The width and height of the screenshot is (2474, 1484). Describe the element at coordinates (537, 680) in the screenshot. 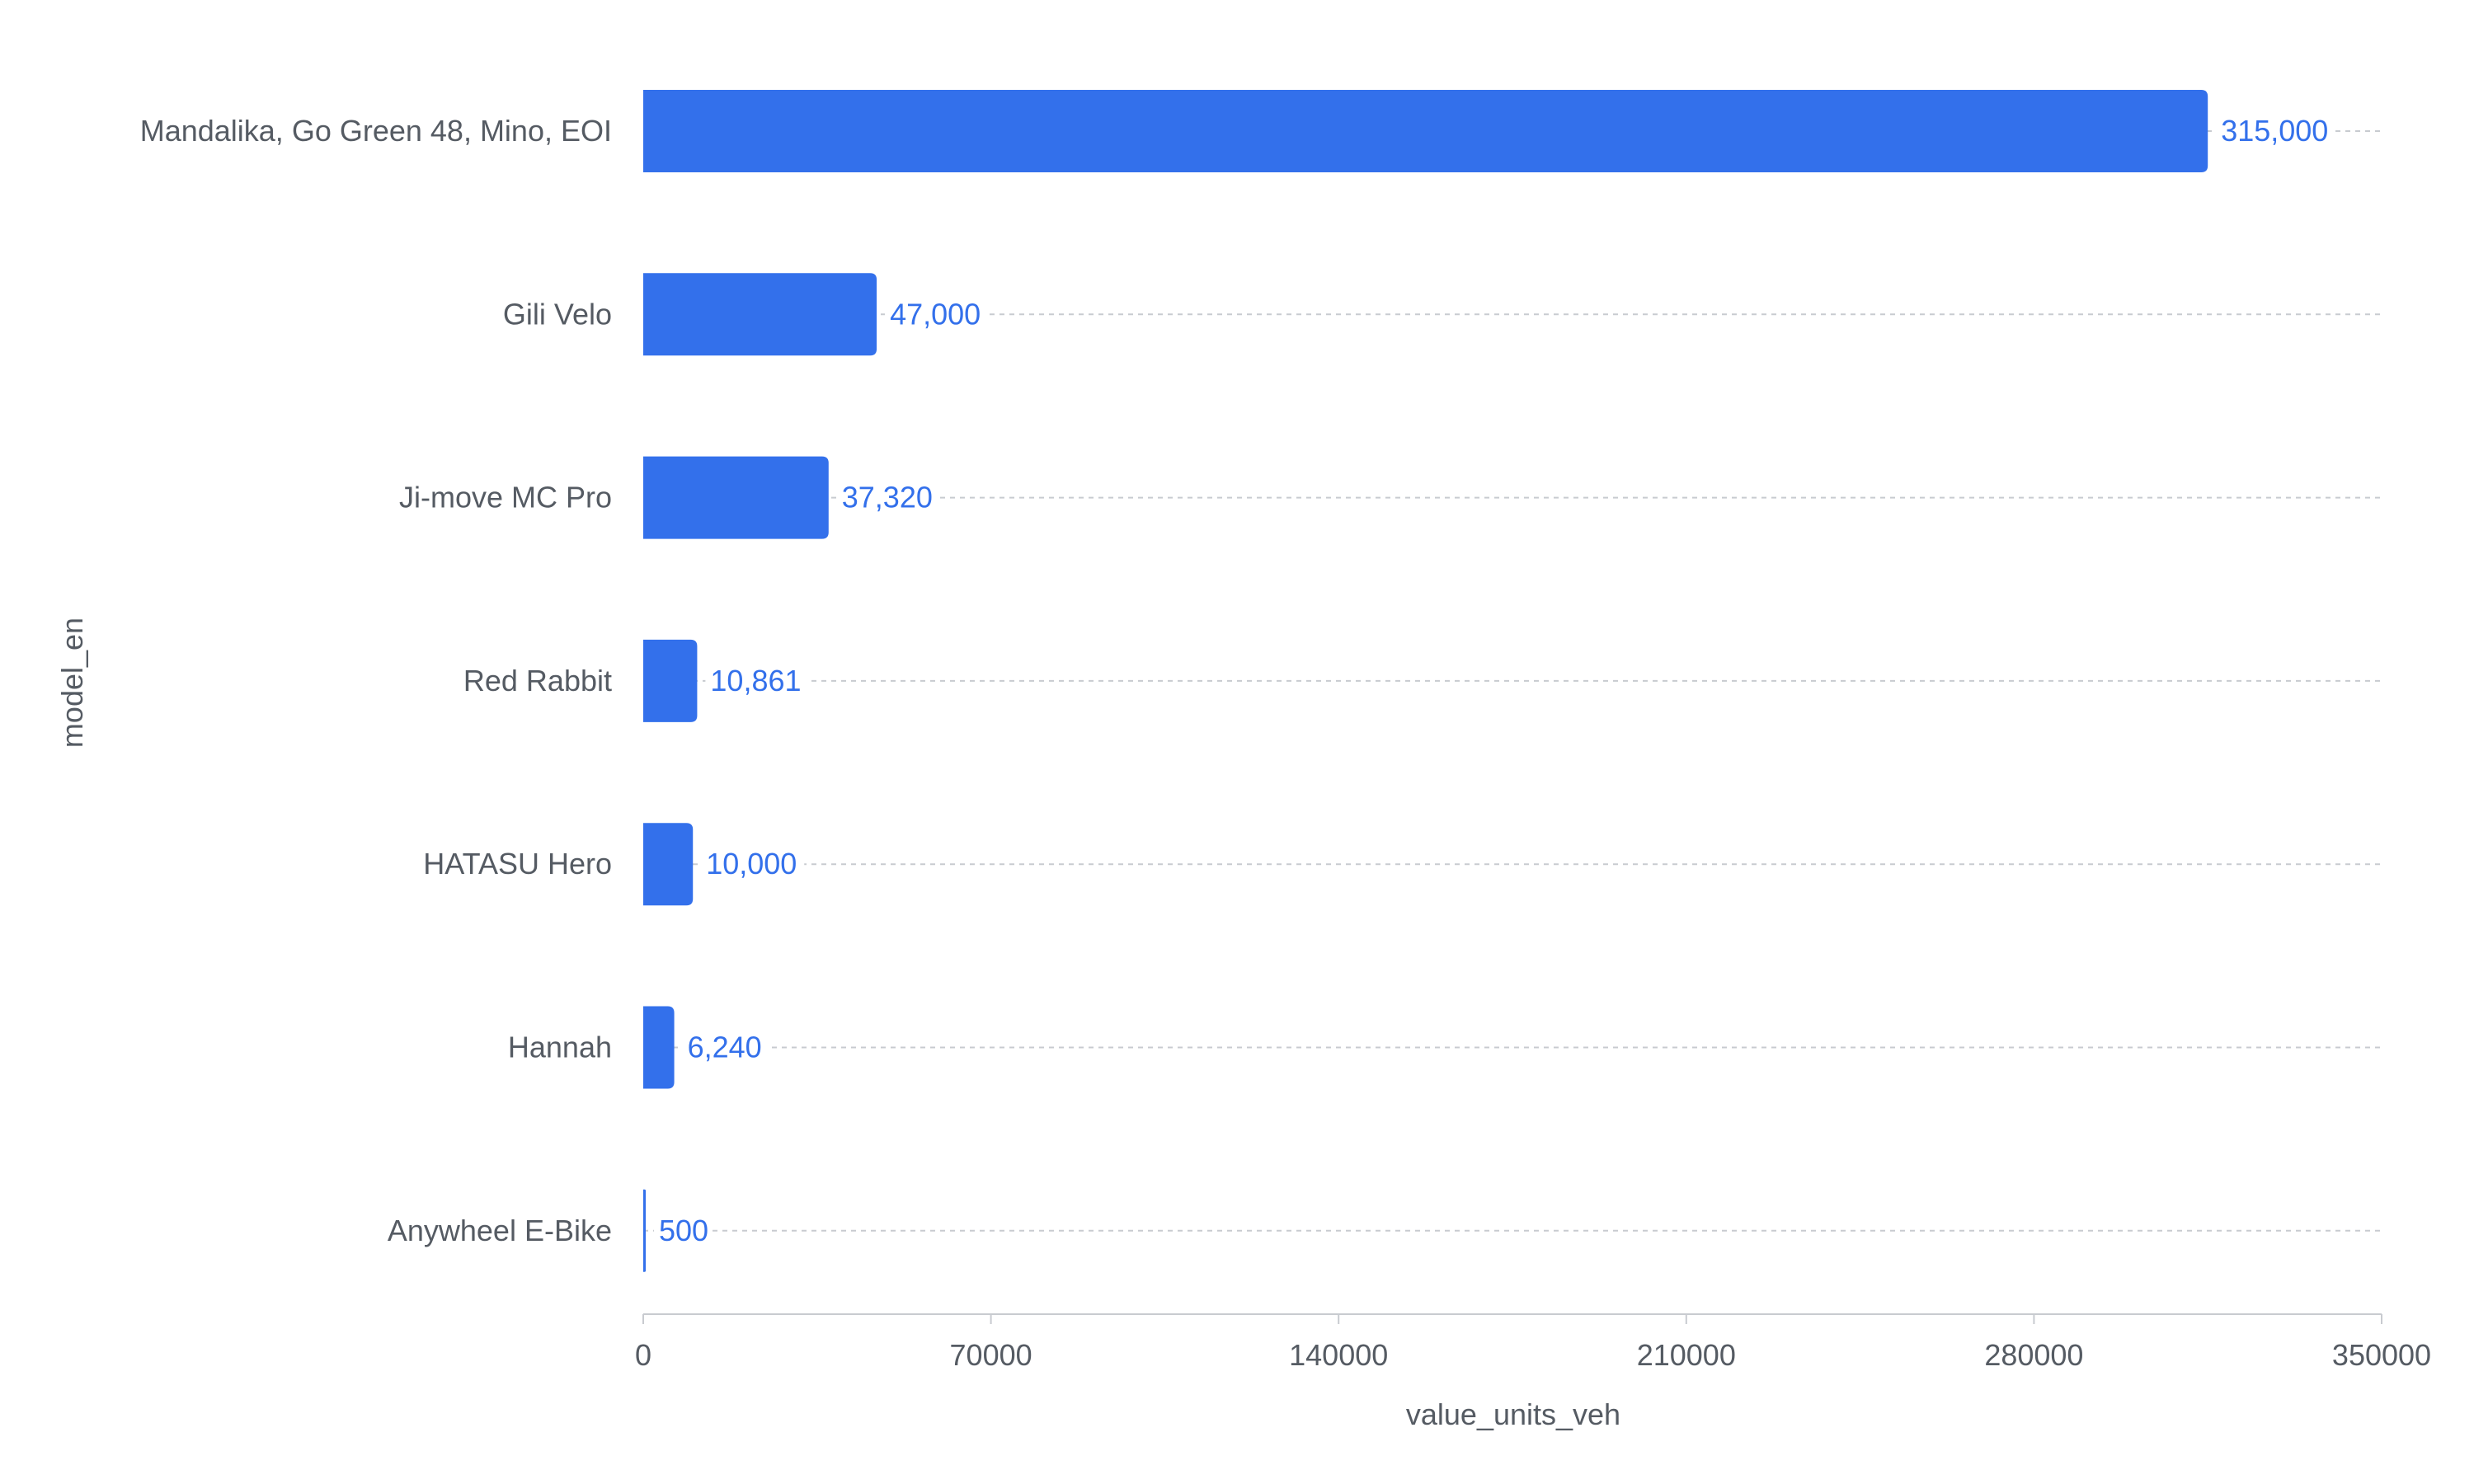

I see `category-label: Red Rabbit` at that location.